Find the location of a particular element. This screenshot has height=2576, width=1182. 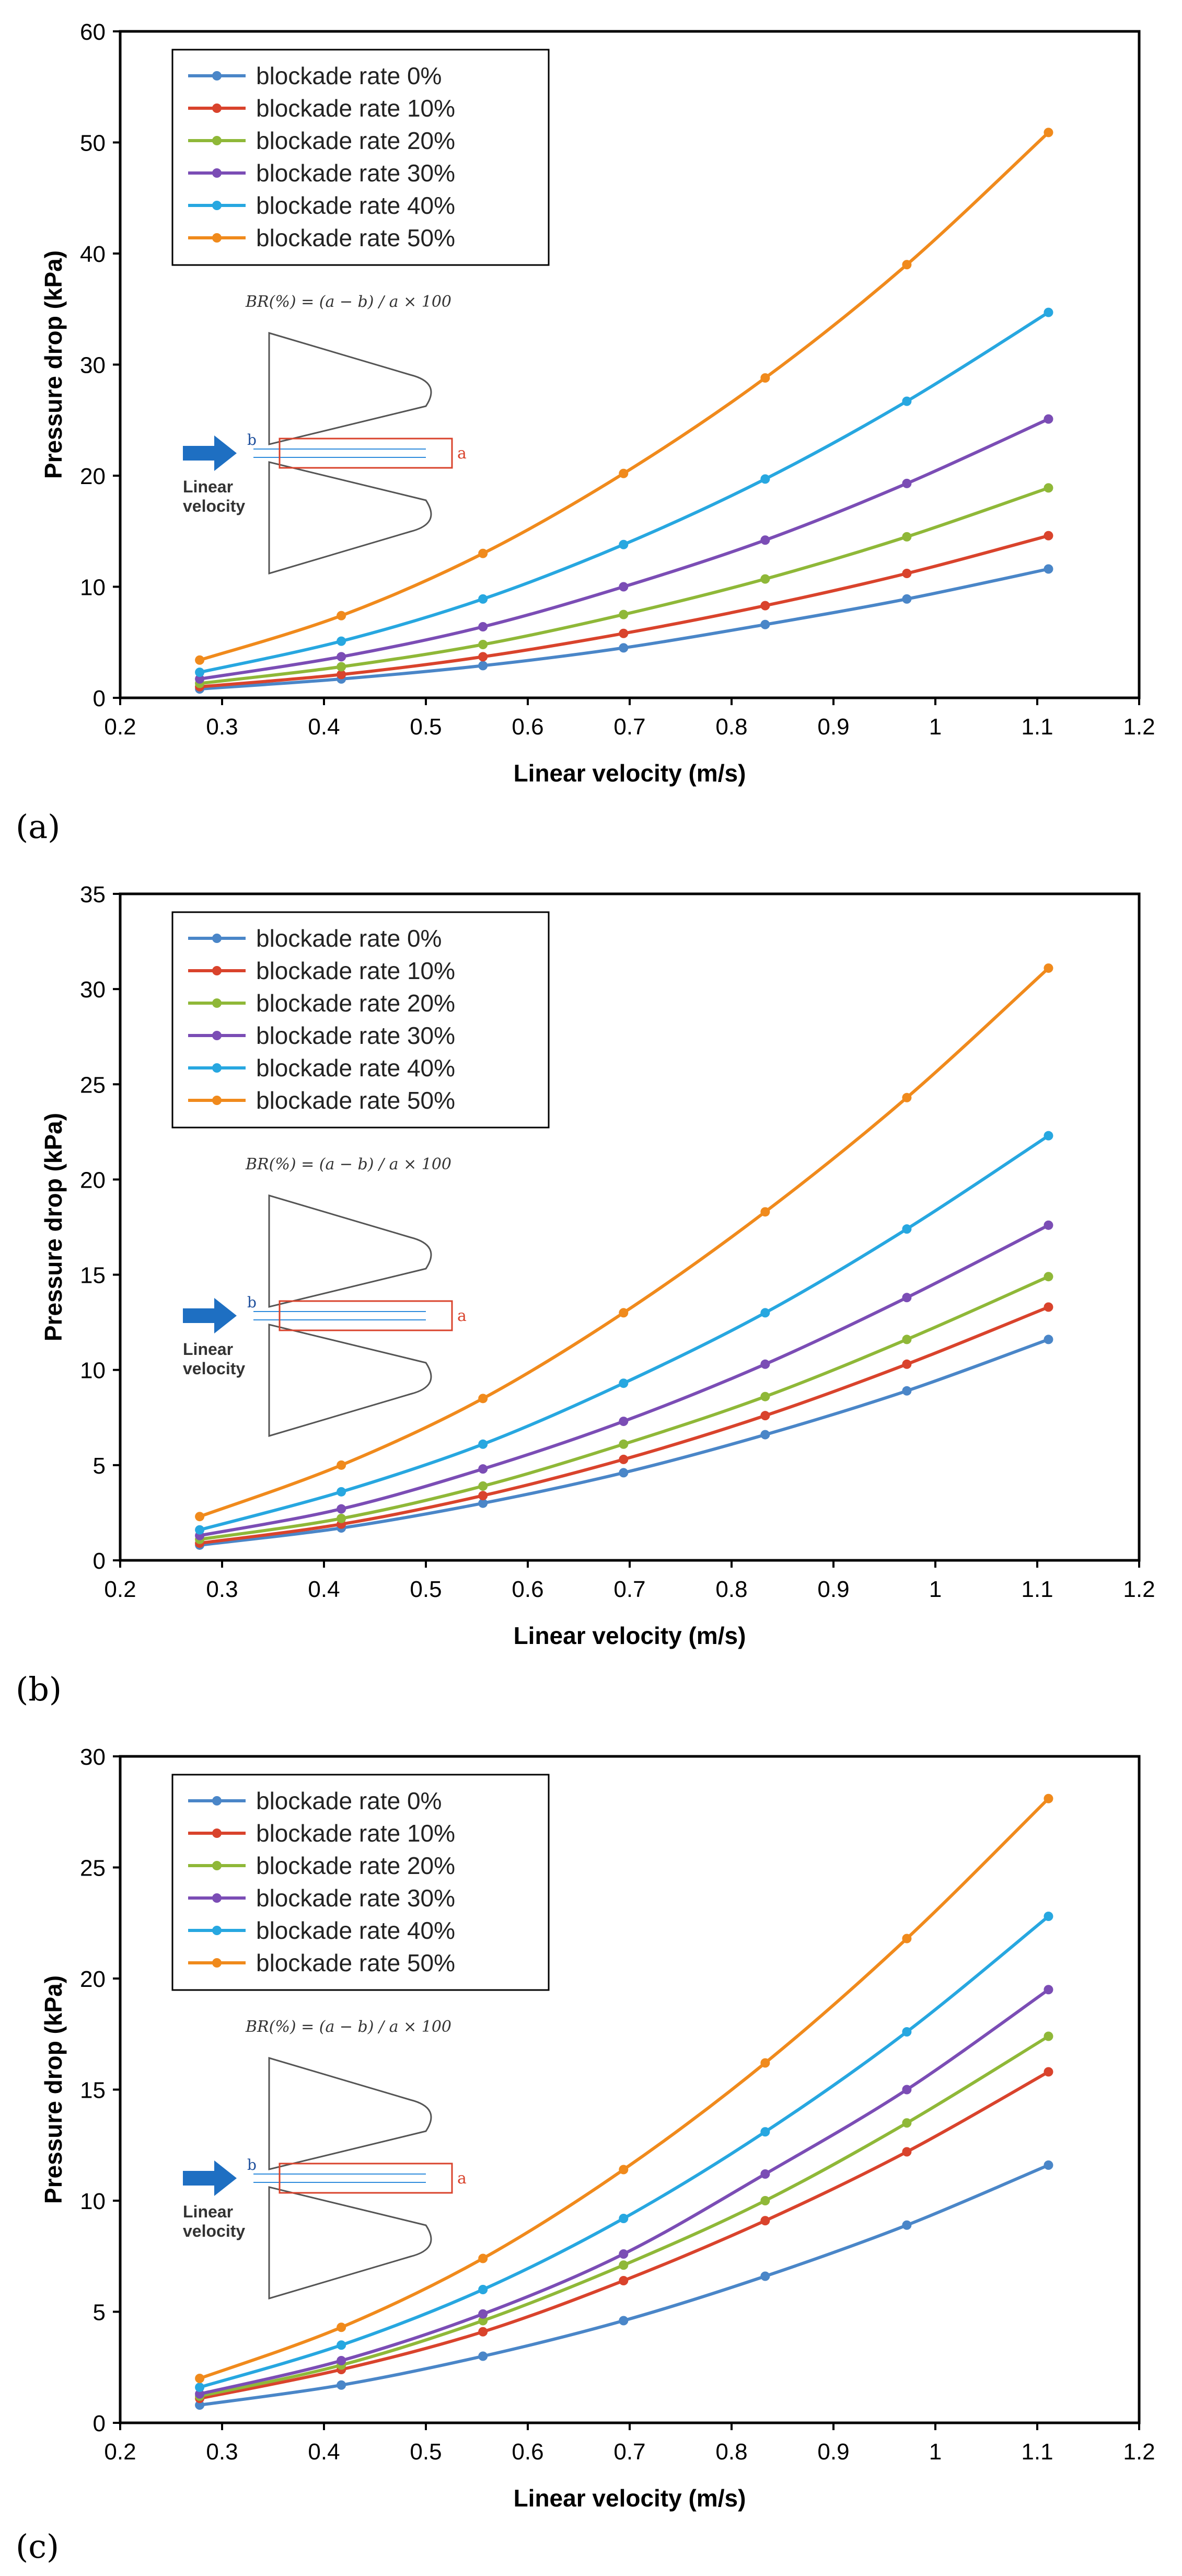

x-tick-label: 1.1 is located at coordinates (1037, 2452).